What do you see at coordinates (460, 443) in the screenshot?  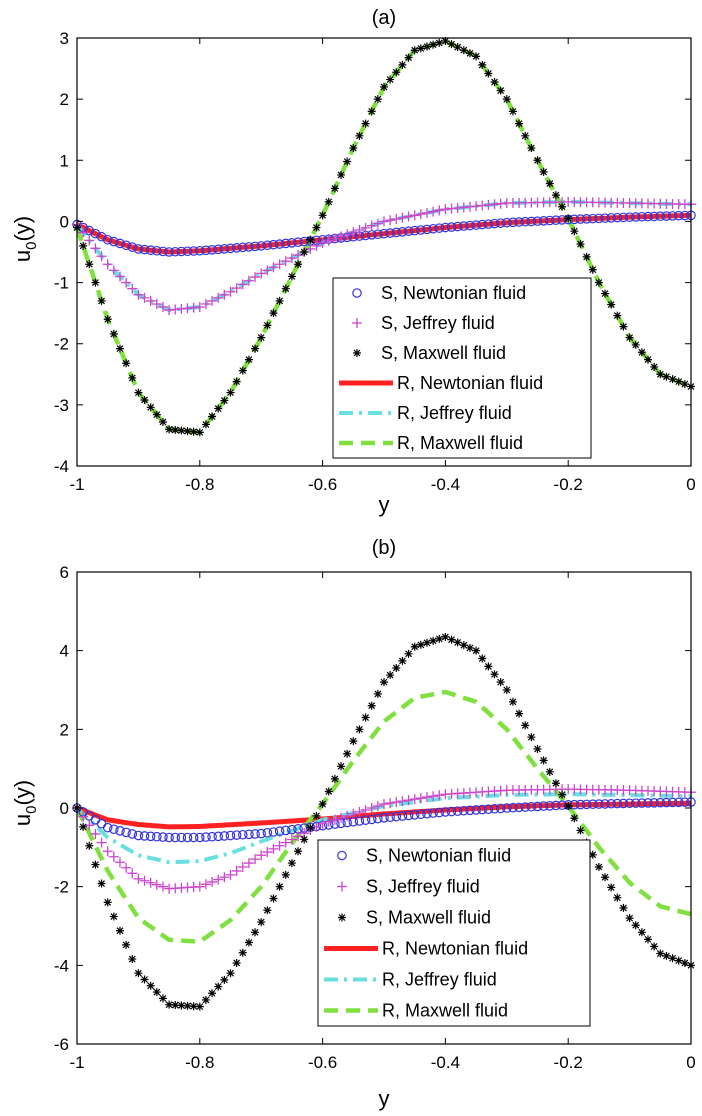 I see `legend-label: R, Maxwell fluid` at bounding box center [460, 443].